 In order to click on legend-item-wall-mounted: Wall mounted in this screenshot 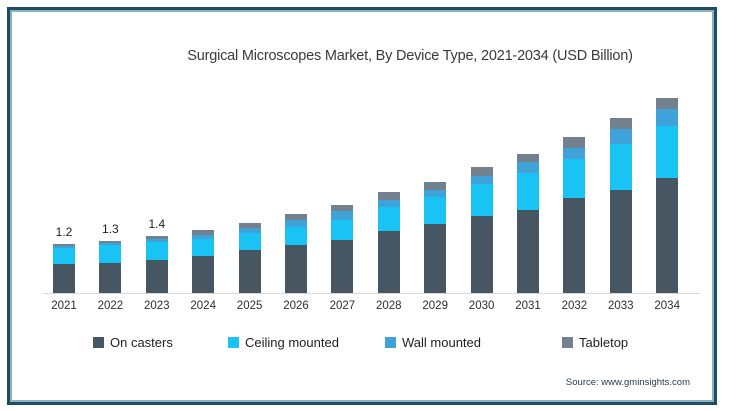, I will do `click(433, 342)`.